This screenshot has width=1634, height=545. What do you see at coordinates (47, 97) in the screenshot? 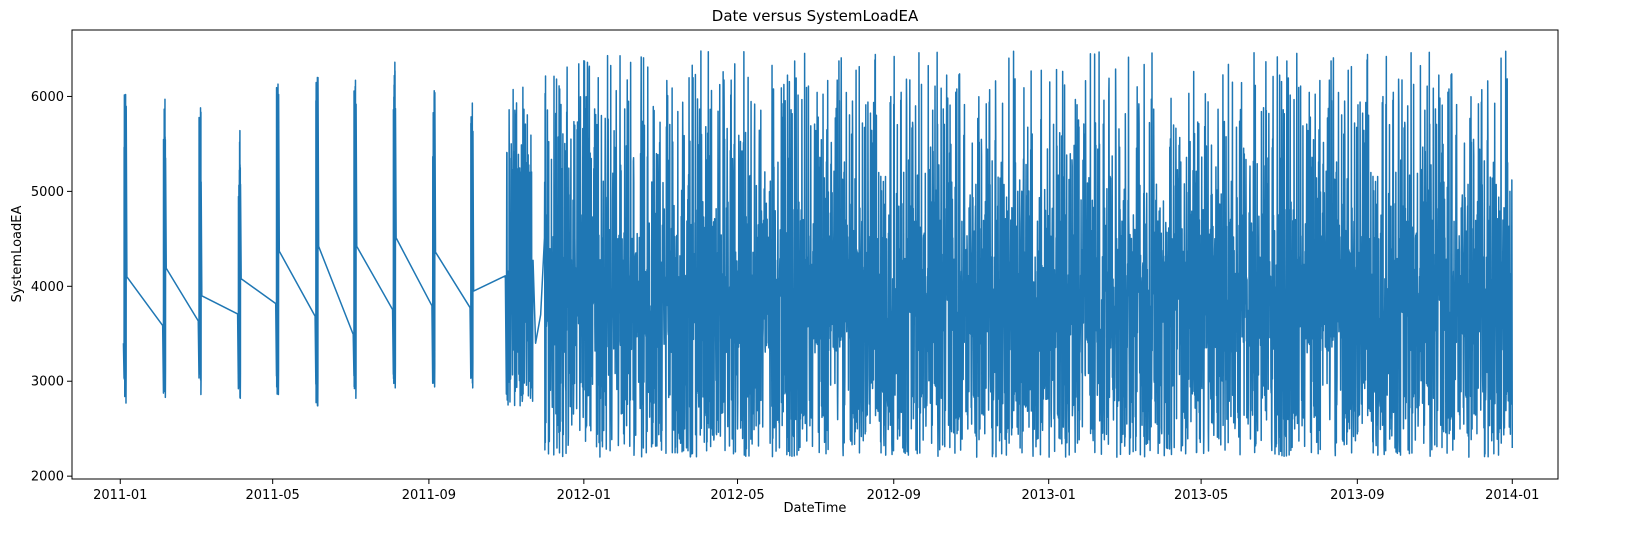
I see `y-tick-label: 6000` at bounding box center [47, 97].